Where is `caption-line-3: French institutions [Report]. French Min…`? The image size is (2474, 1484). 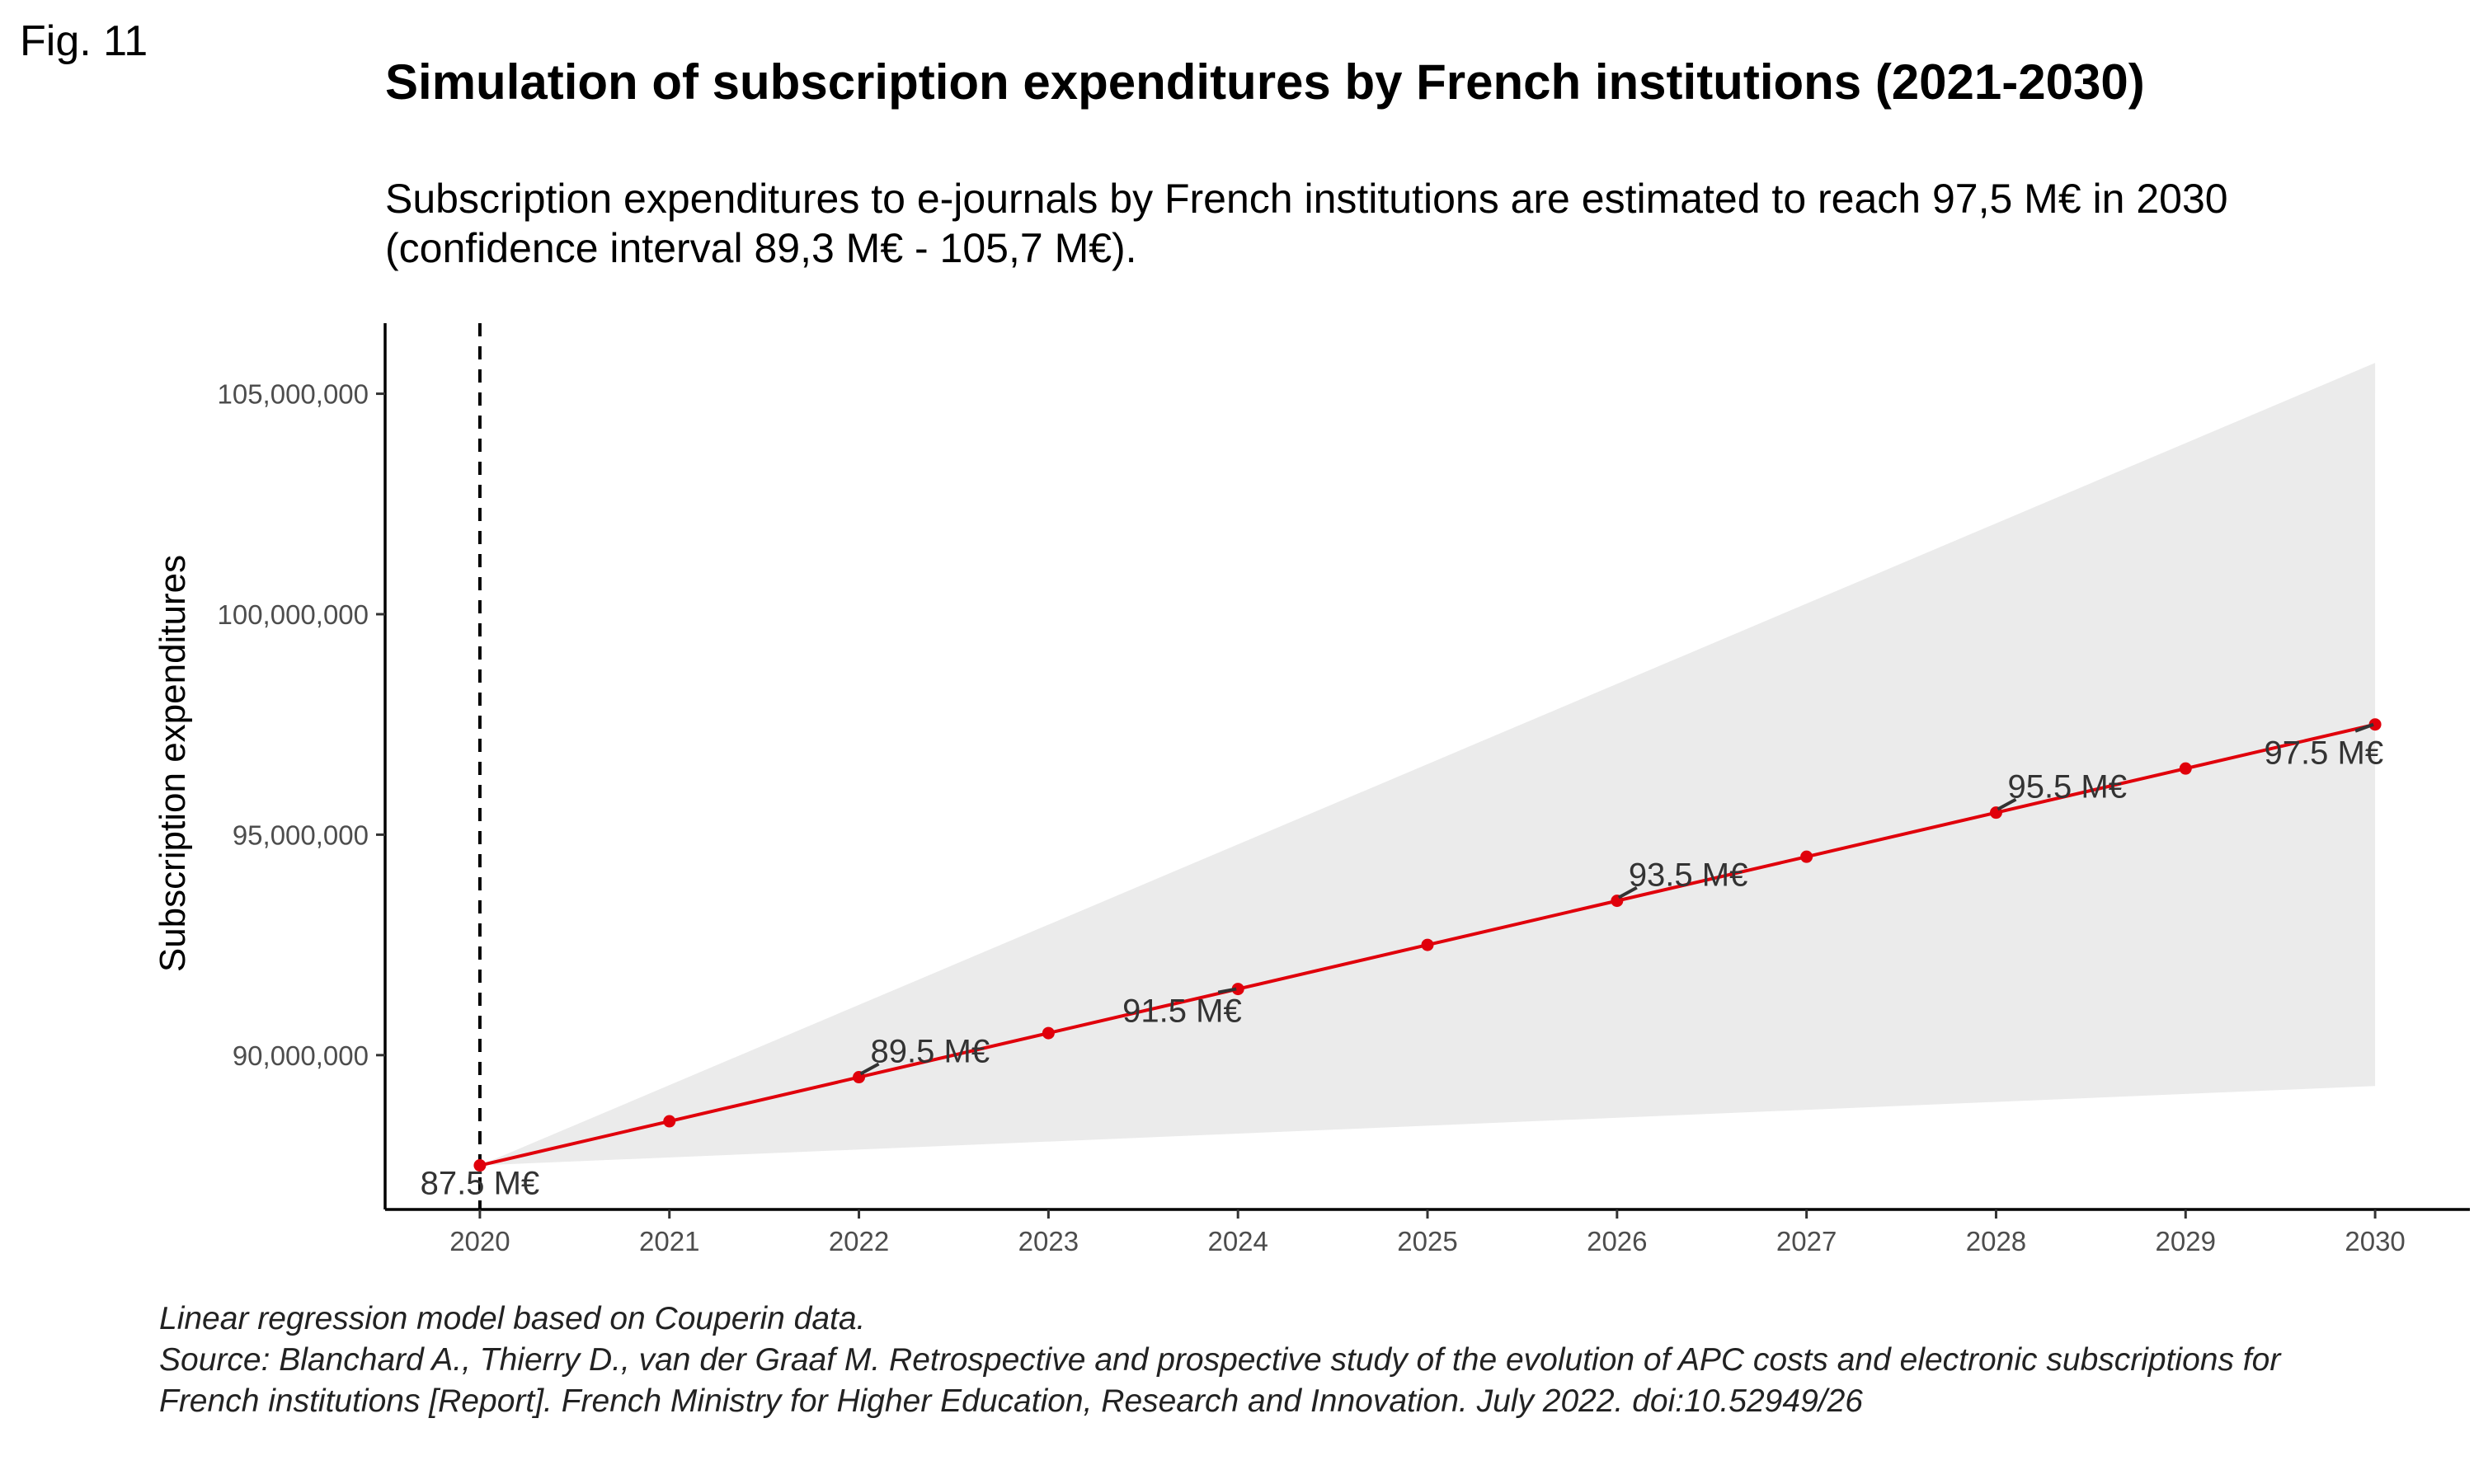 caption-line-3: French institutions [Report]. French Min… is located at coordinates (1011, 1401).